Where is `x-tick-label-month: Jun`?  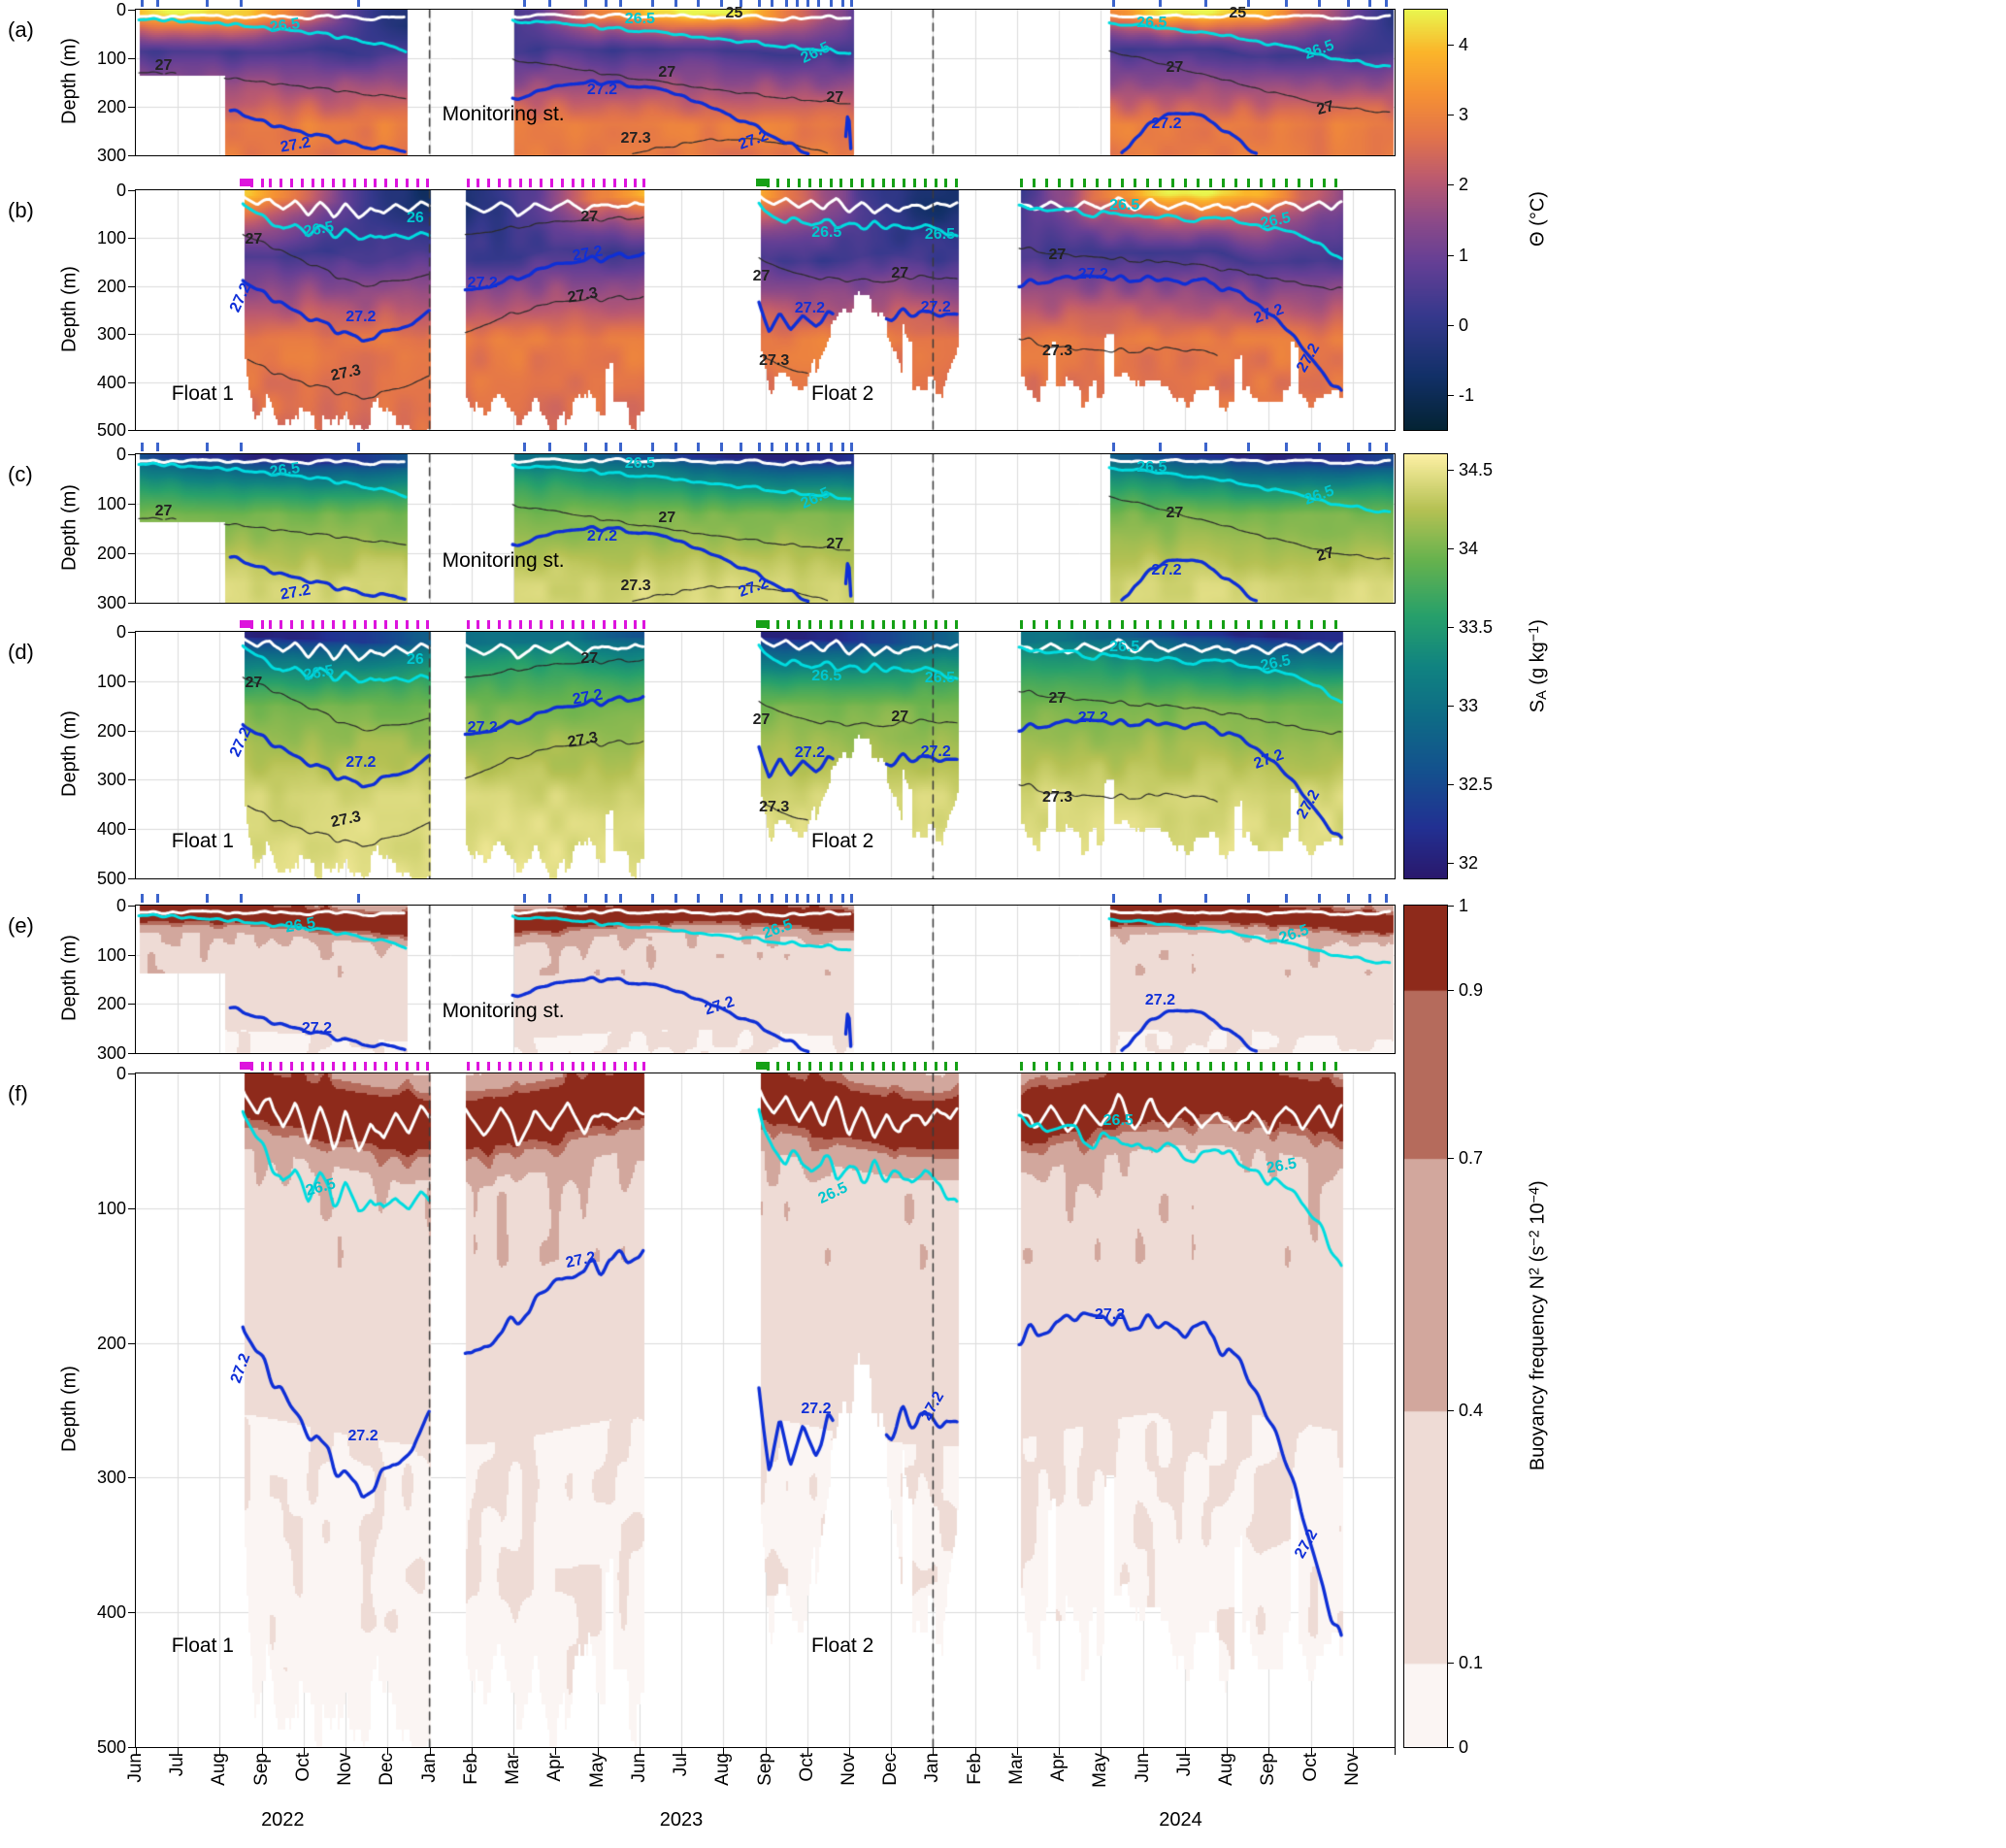 x-tick-label-month: Jun is located at coordinates (638, 1768).